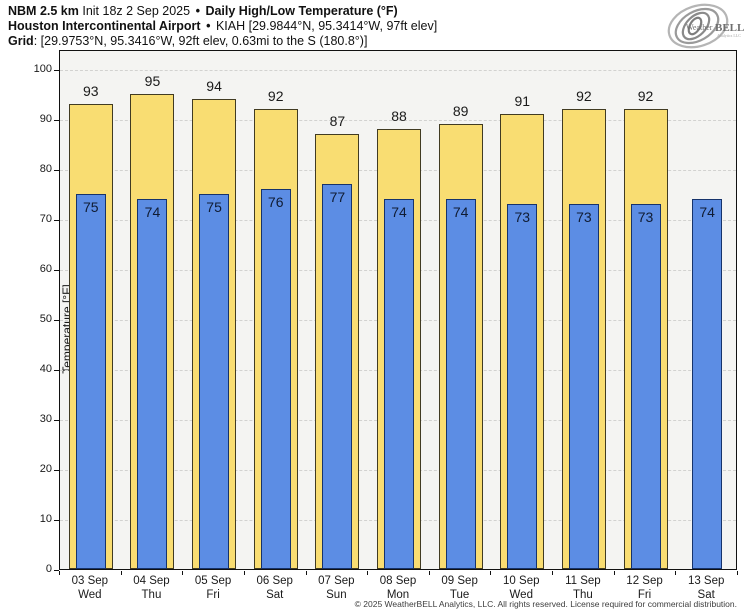  Describe the element at coordinates (151, 588) in the screenshot. I see `x-category-label: 04 Sep Thu` at that location.